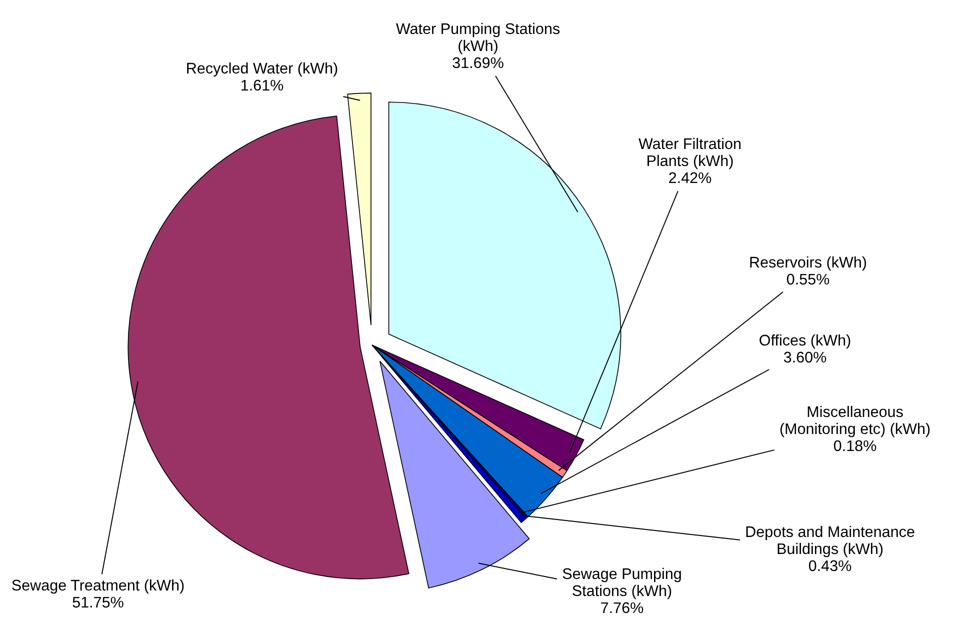  Describe the element at coordinates (830, 566) in the screenshot. I see `data-label: 0.43%` at that location.